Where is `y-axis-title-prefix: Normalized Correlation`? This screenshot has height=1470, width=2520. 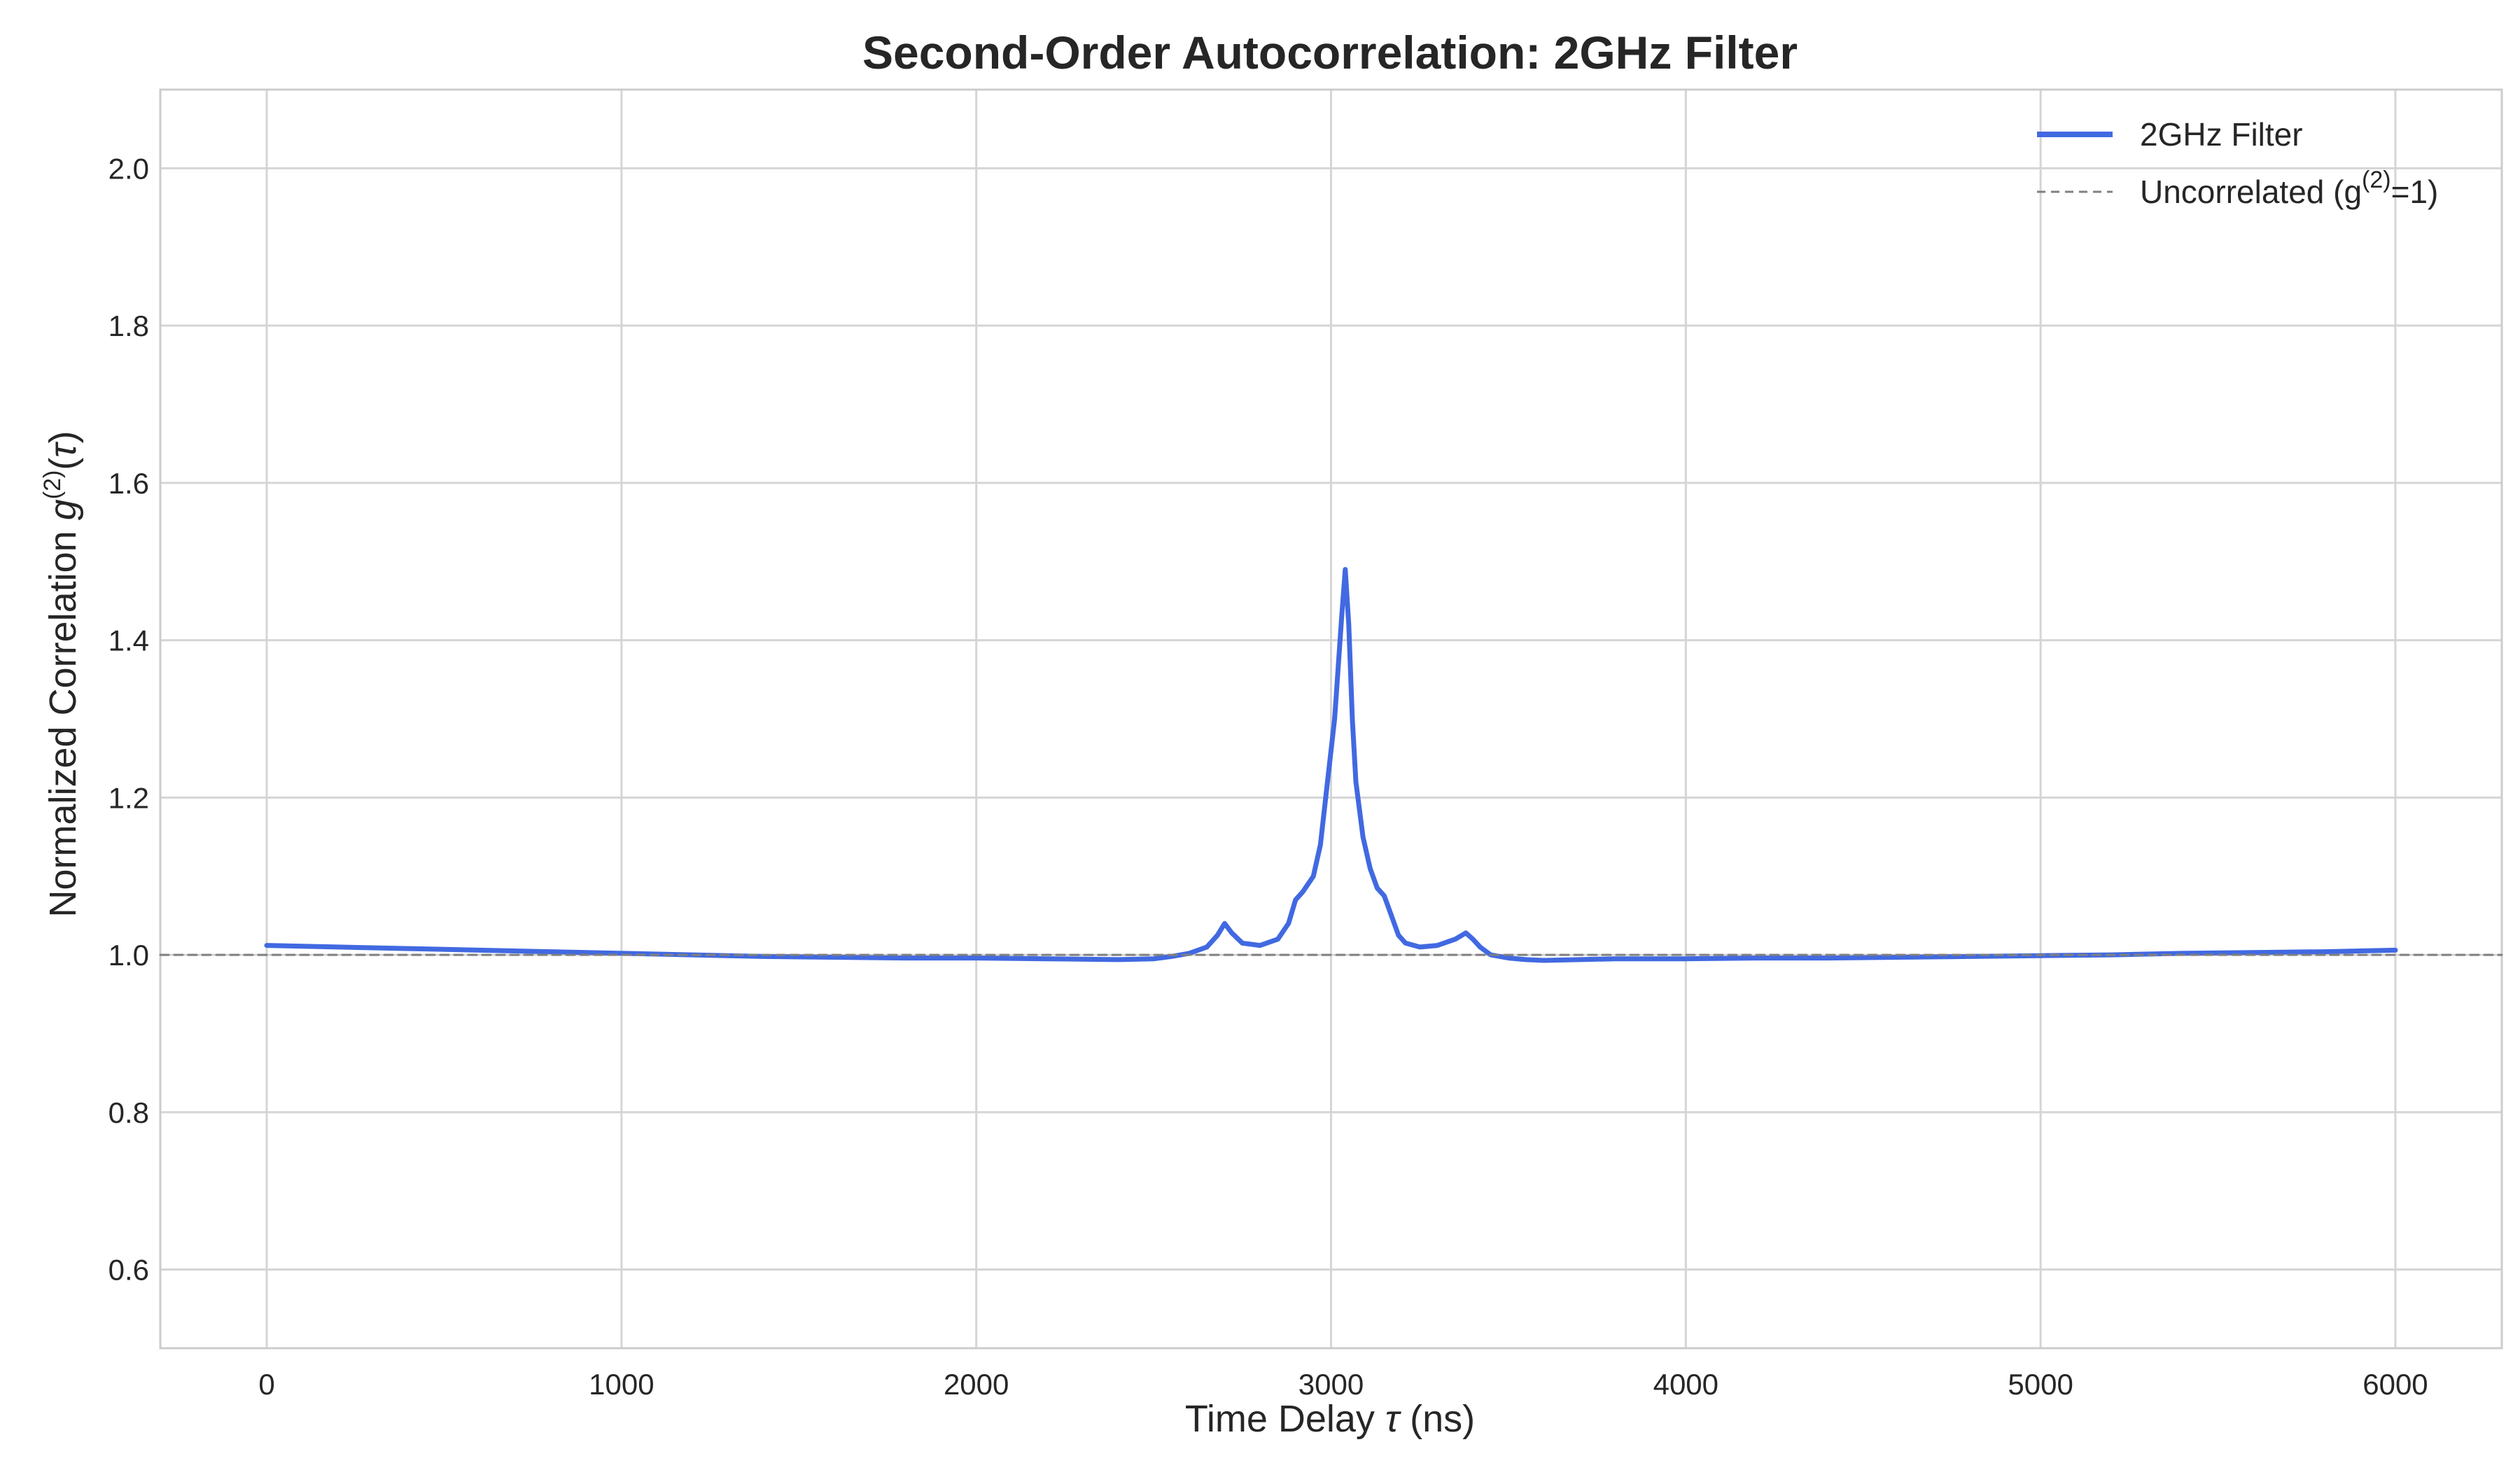
y-axis-title-prefix: Normalized Correlation is located at coordinates (63, 718).